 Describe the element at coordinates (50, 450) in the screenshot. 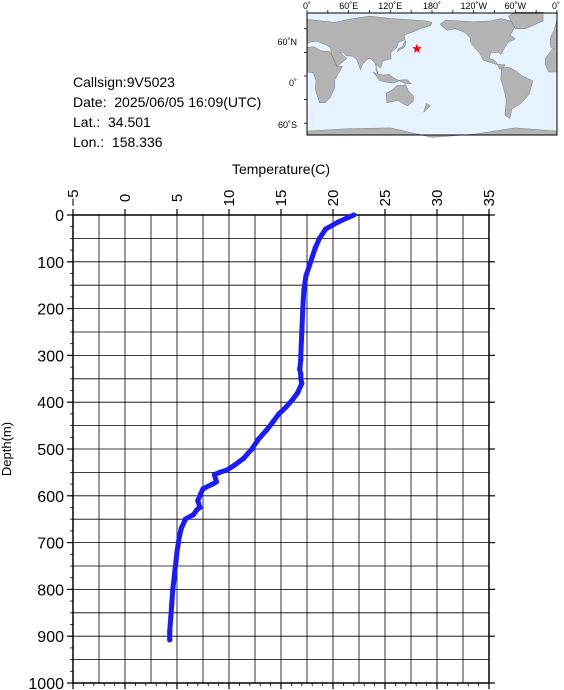

I see `y-tick-label: 500` at that location.